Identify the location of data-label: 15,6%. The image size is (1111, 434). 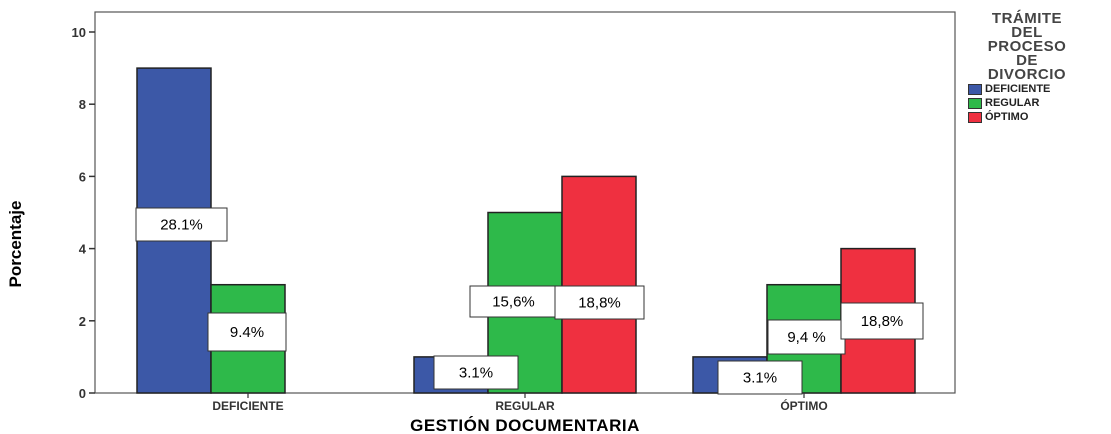
(513, 302).